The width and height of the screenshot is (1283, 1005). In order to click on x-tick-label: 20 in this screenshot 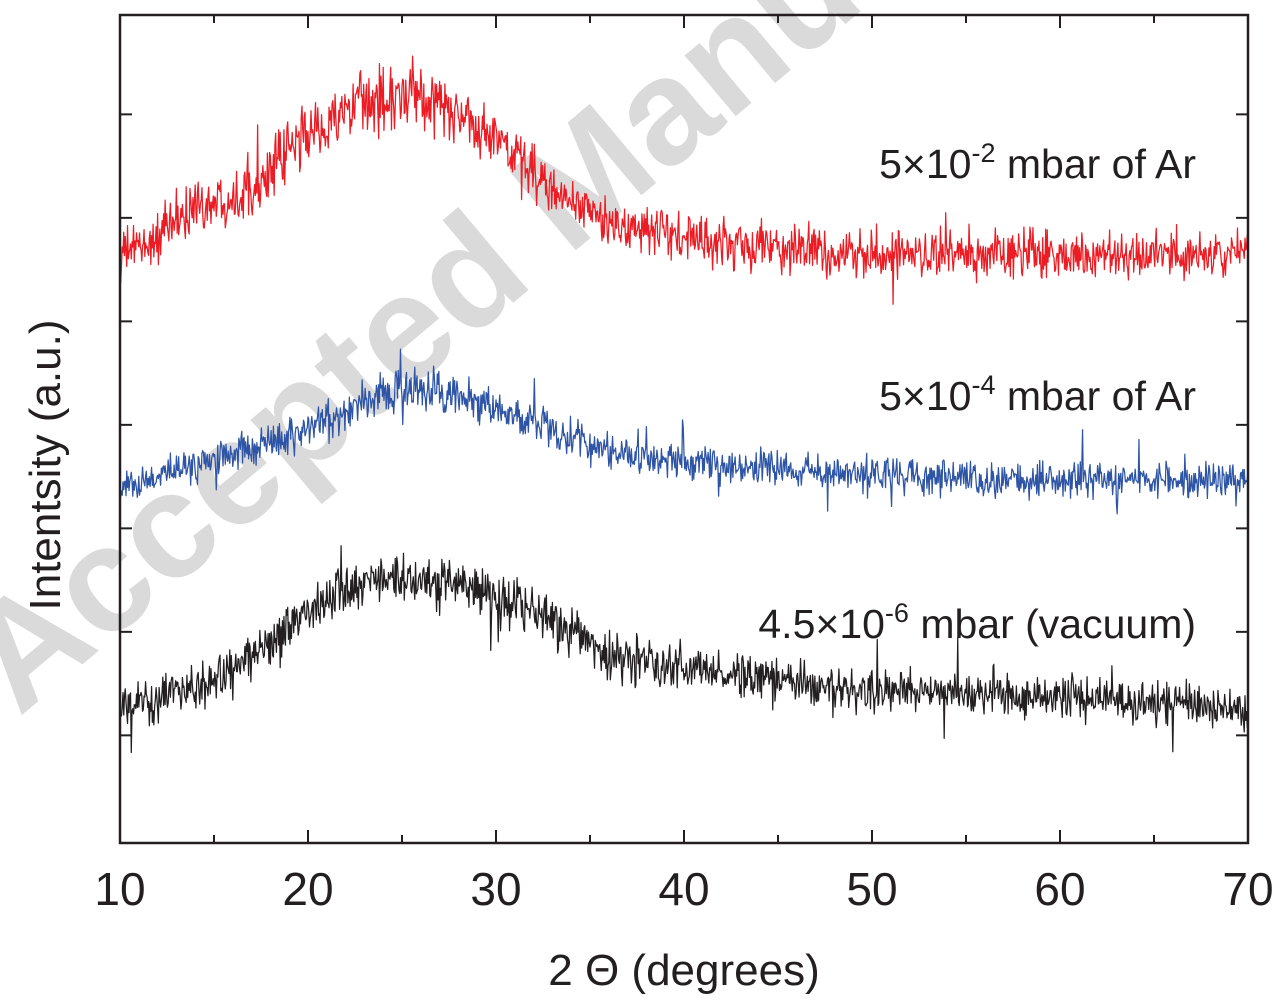, I will do `click(307, 889)`.